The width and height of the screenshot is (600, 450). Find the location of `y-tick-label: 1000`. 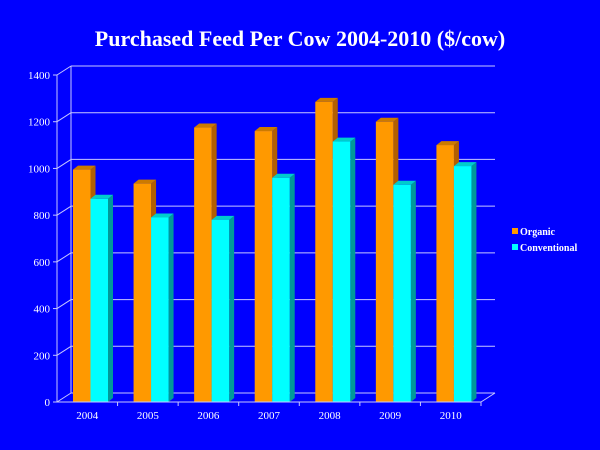

y-tick-label: 1000 is located at coordinates (39, 169).